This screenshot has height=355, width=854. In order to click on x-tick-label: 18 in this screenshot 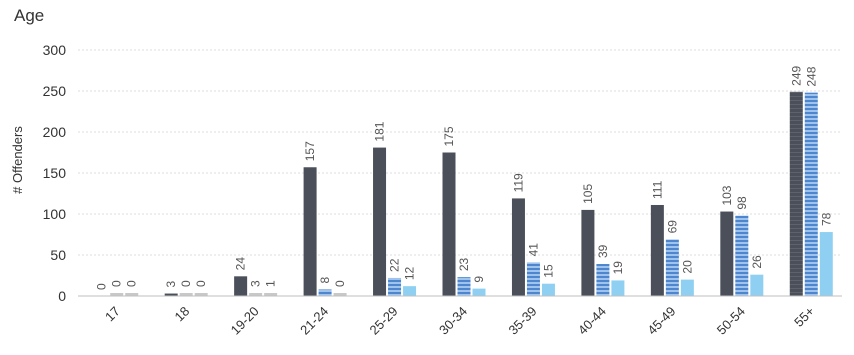, I will do `click(181, 314)`.